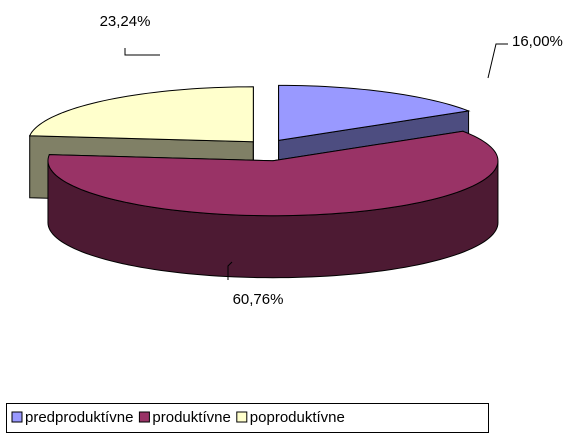 The width and height of the screenshot is (584, 443). What do you see at coordinates (258, 299) in the screenshot?
I see `data-label: 60,76%` at bounding box center [258, 299].